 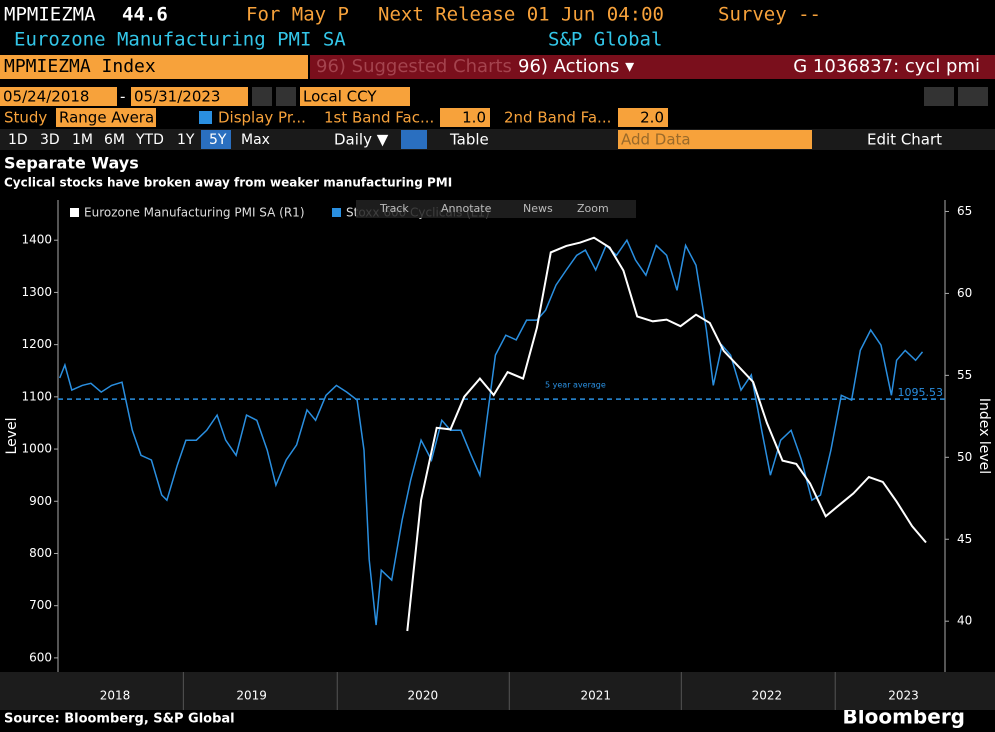 I want to click on legend-label: Eurozone Manufacturing PMI SA (R1), so click(x=194, y=213).